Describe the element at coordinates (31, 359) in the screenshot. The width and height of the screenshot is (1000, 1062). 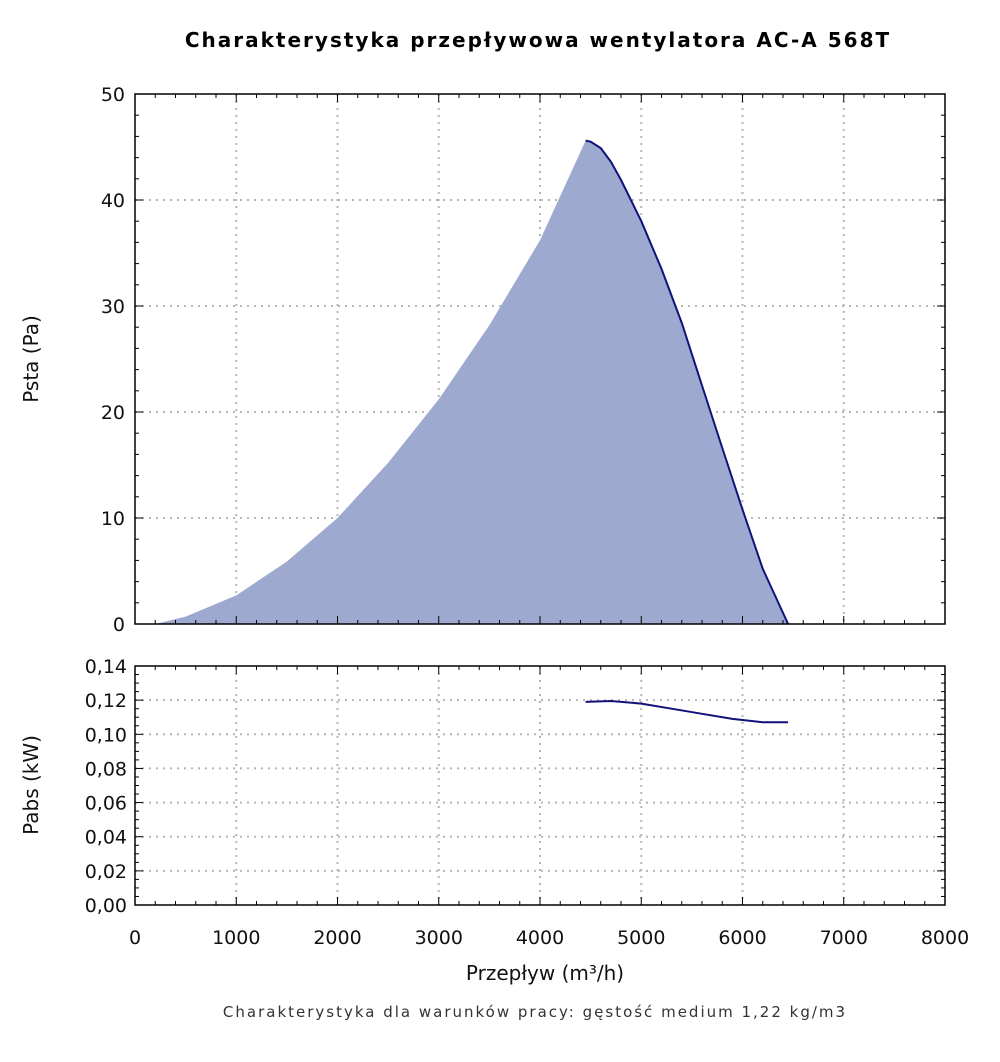
I see `pressure-y-axis-label: Psta (Pa)` at that location.